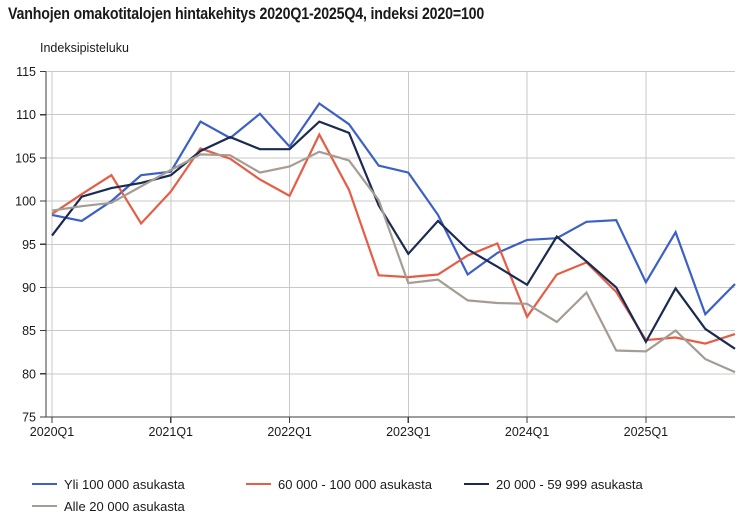  I want to click on legend-item-yli-100000: Yli 100 000 asukasta, so click(108, 484).